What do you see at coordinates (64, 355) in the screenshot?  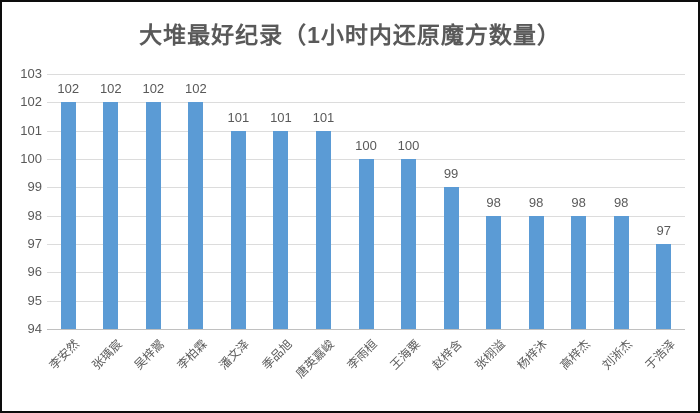 I see `x-tick-label: 李安然` at bounding box center [64, 355].